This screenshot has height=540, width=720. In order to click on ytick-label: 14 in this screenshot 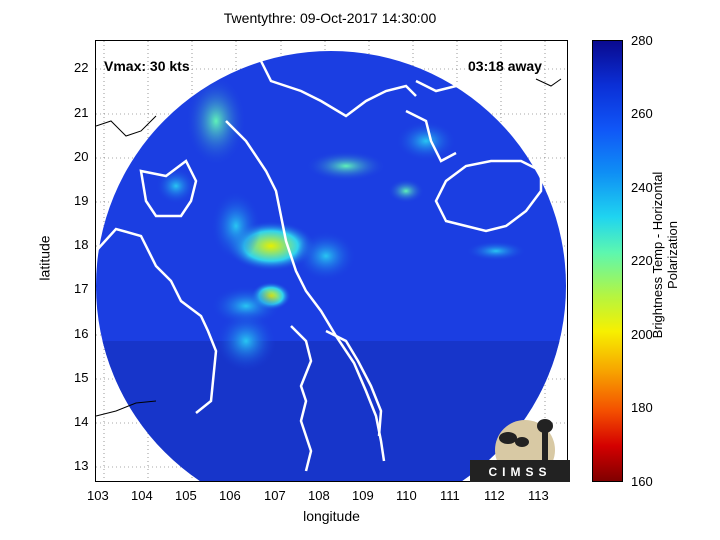, I will do `click(81, 421)`.